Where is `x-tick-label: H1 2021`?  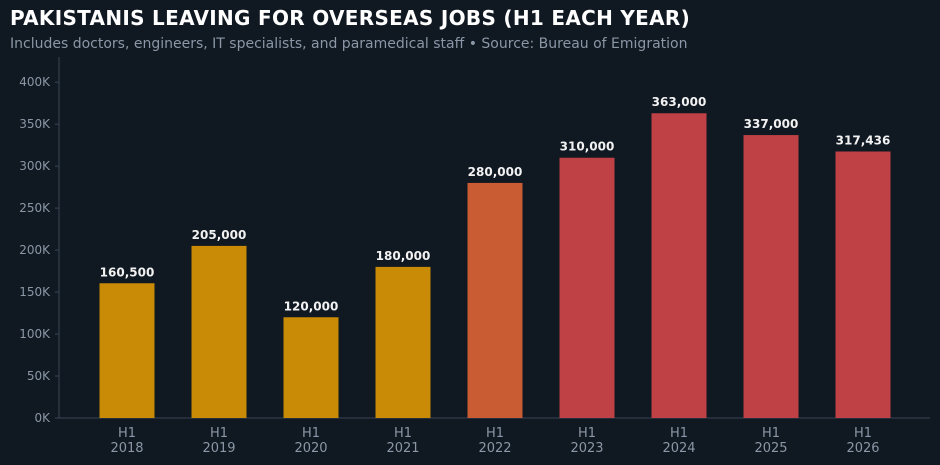 x-tick-label: H1 2021 is located at coordinates (402, 441).